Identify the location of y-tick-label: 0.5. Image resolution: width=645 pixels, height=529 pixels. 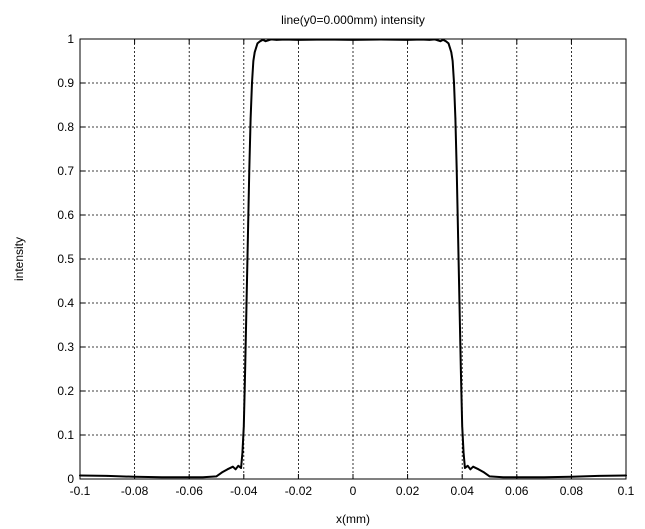
(65, 259).